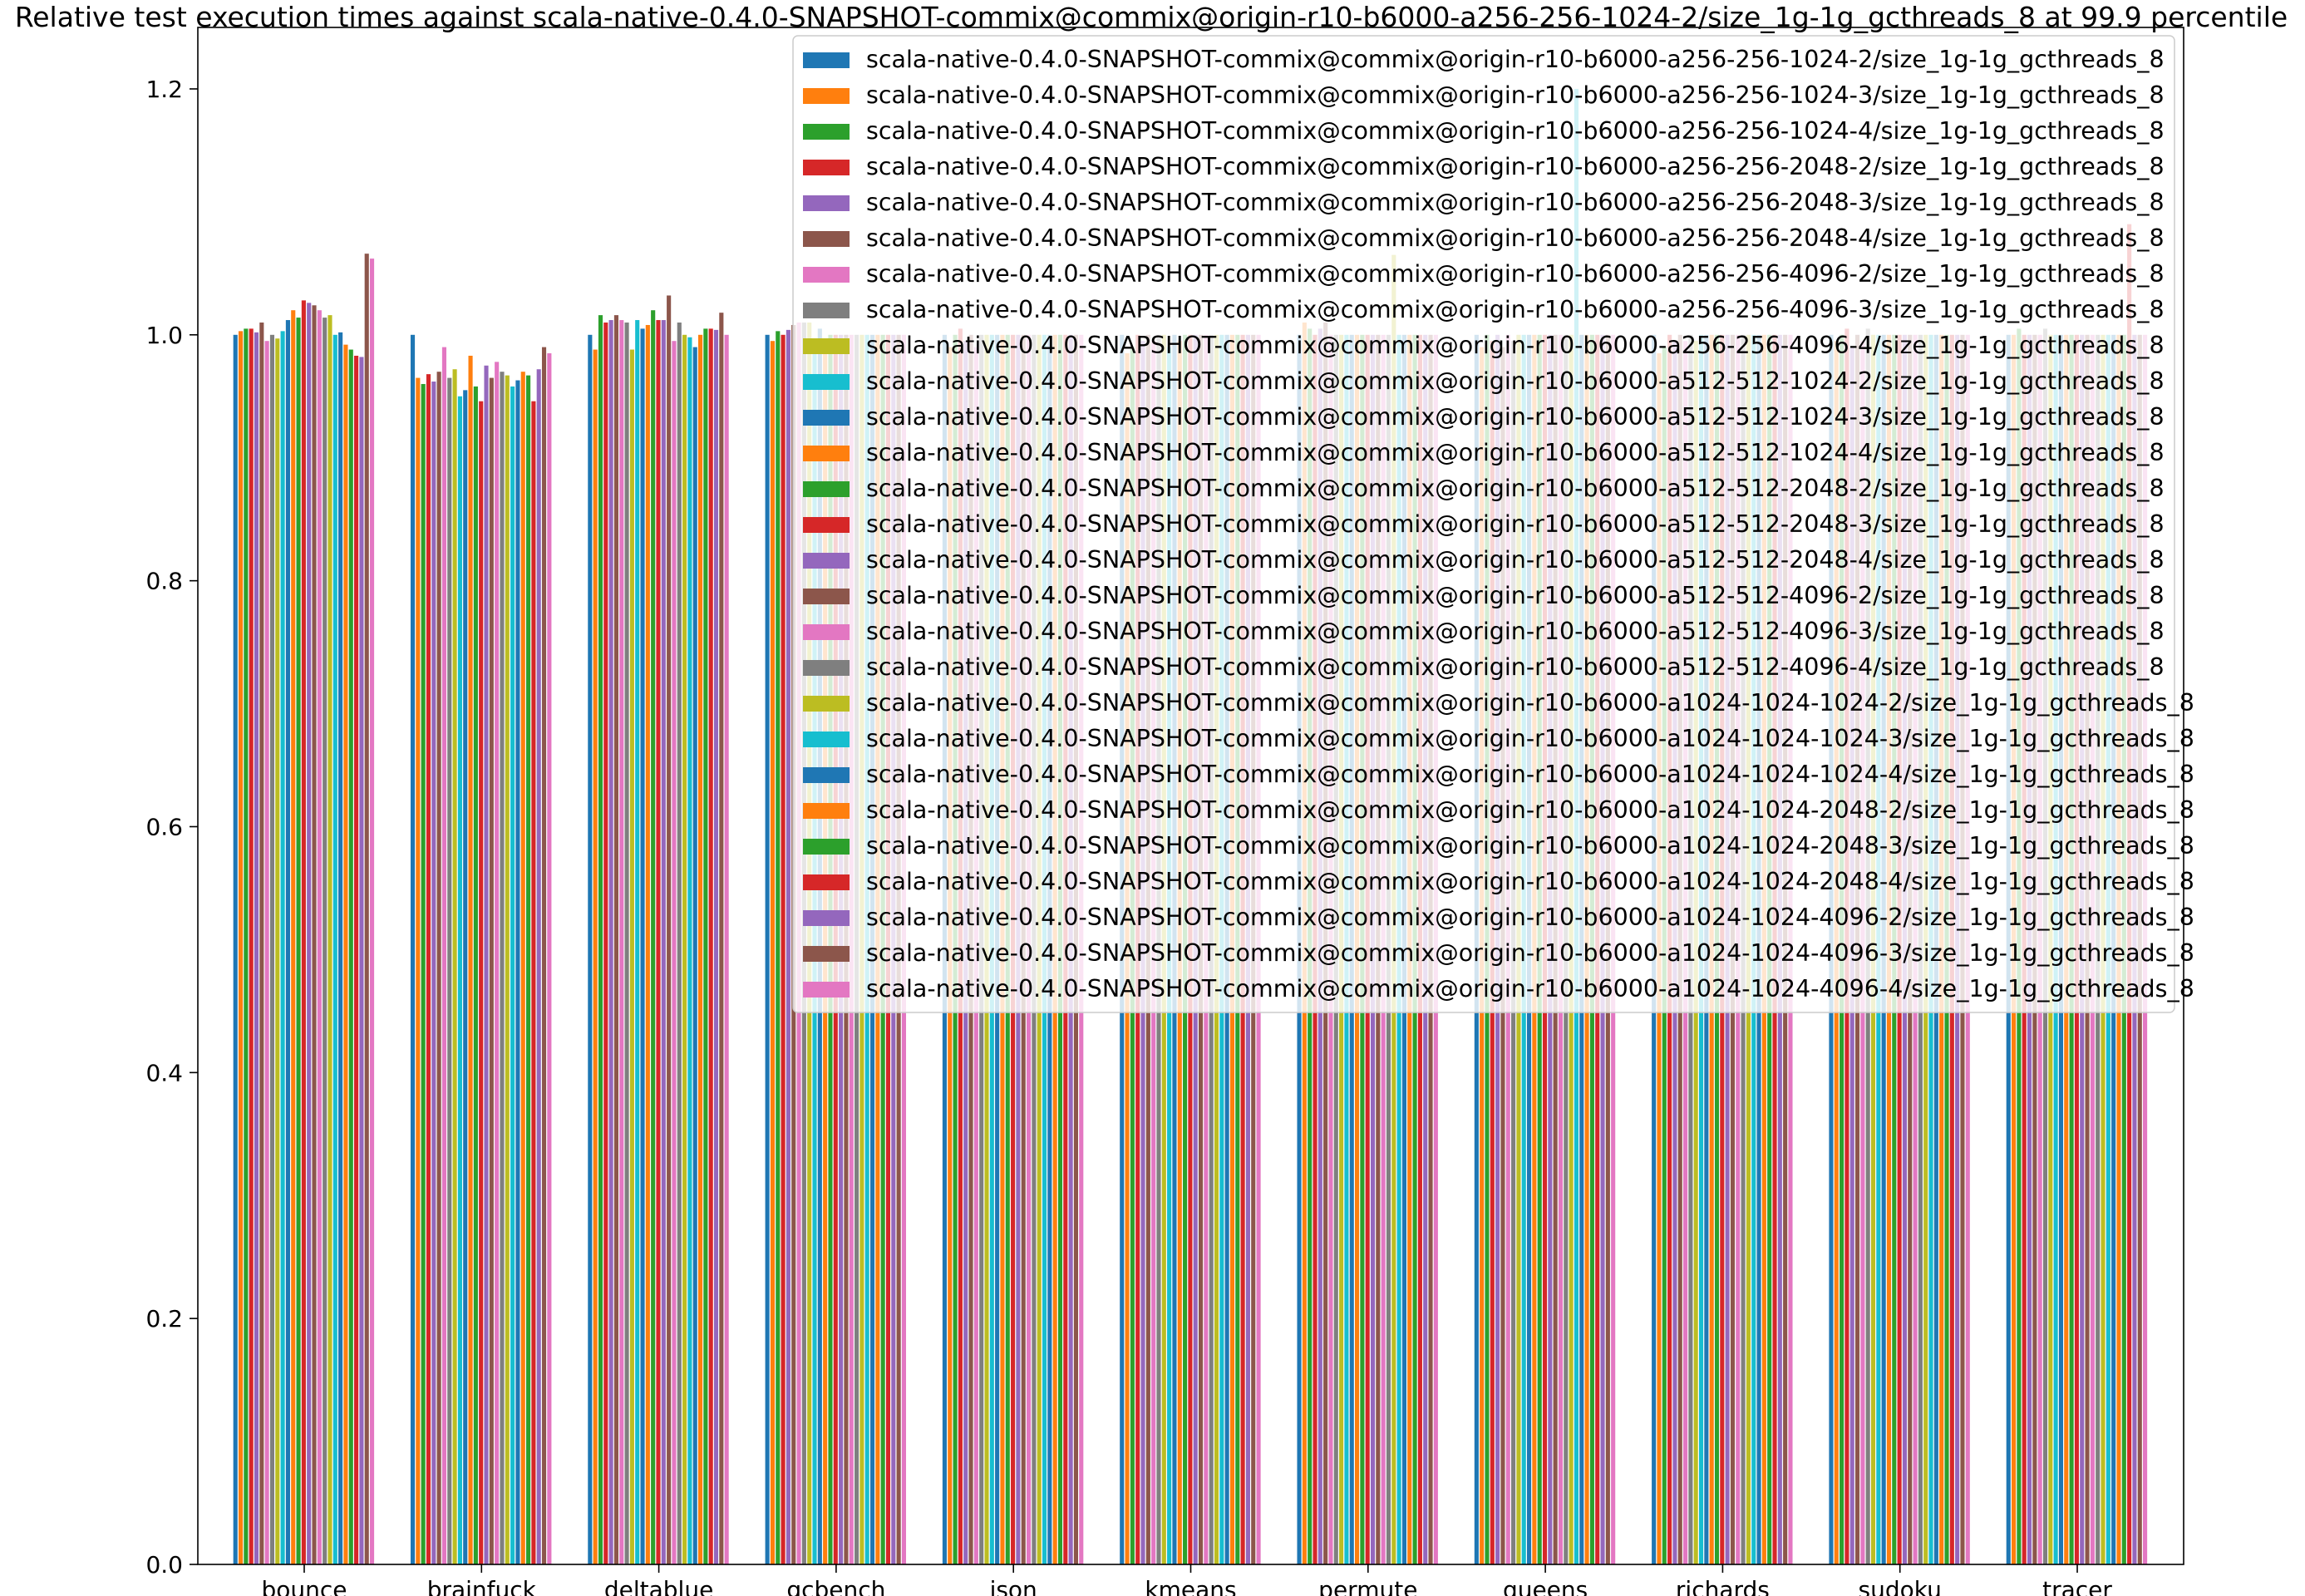 Image resolution: width=2305 pixels, height=1596 pixels. What do you see at coordinates (1900, 1586) in the screenshot?
I see `x-tick-label: sudoku` at bounding box center [1900, 1586].